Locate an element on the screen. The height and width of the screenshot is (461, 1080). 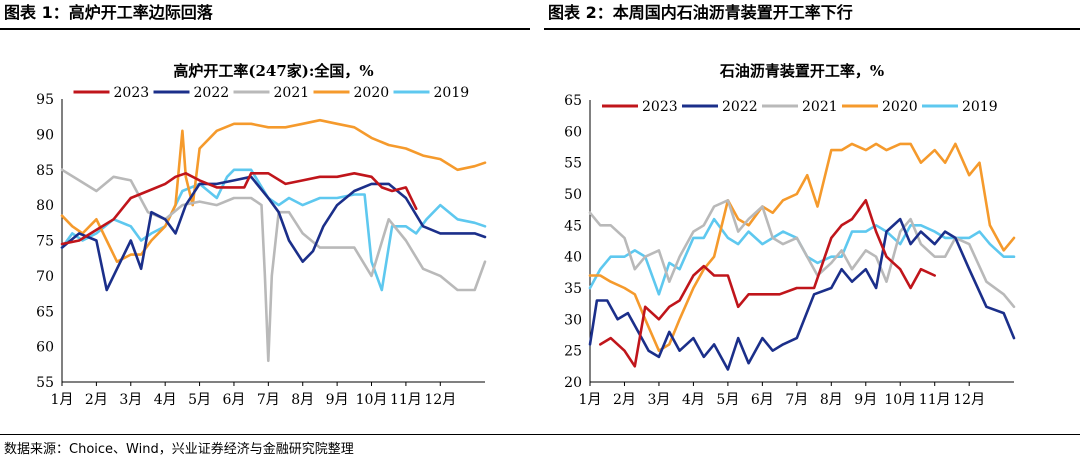
y-tick-label: 50 is located at coordinates (573, 195).